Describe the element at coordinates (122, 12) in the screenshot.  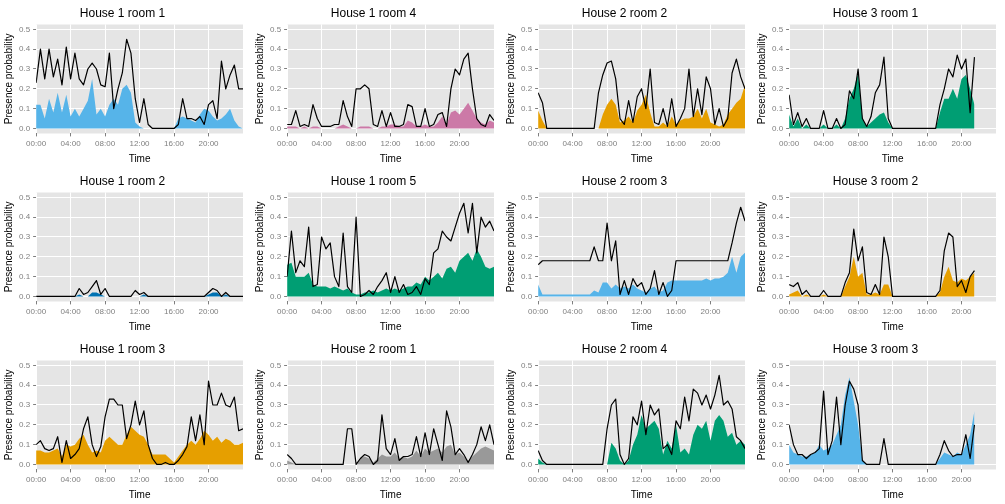
I see `chart-title: House 1 room 1` at that location.